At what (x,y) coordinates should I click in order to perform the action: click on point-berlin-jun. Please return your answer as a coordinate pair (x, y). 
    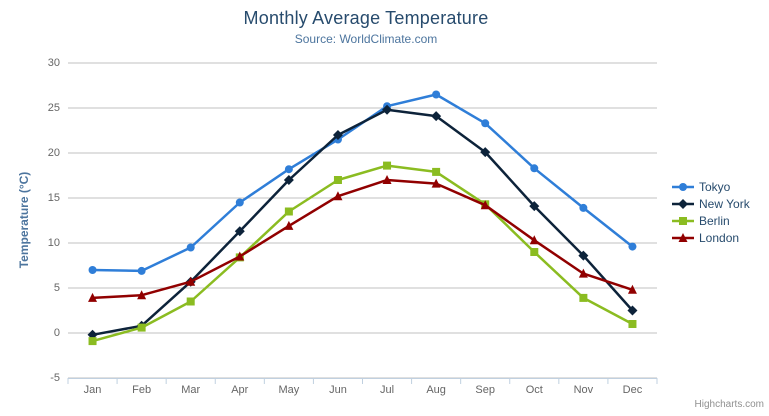
    Looking at the image, I should click on (337, 180).